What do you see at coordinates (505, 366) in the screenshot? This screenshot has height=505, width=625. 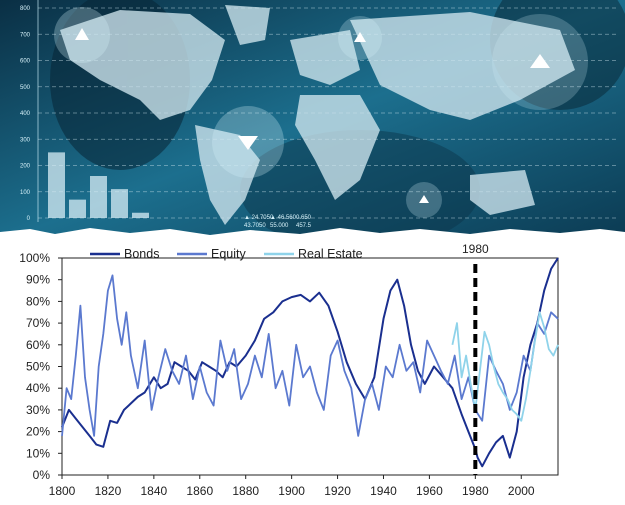 I see `series-line-real-estate` at bounding box center [505, 366].